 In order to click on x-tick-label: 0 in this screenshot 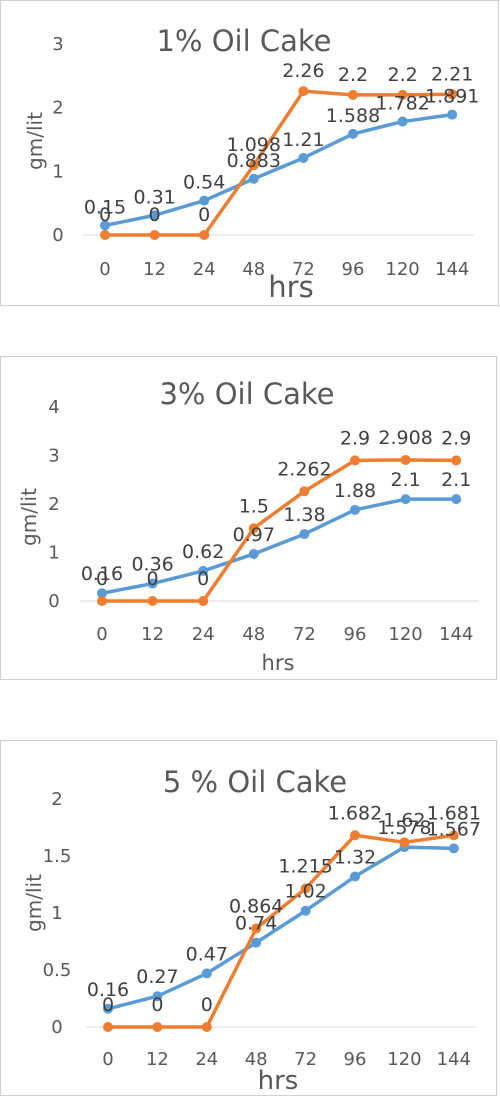, I will do `click(107, 1059)`.